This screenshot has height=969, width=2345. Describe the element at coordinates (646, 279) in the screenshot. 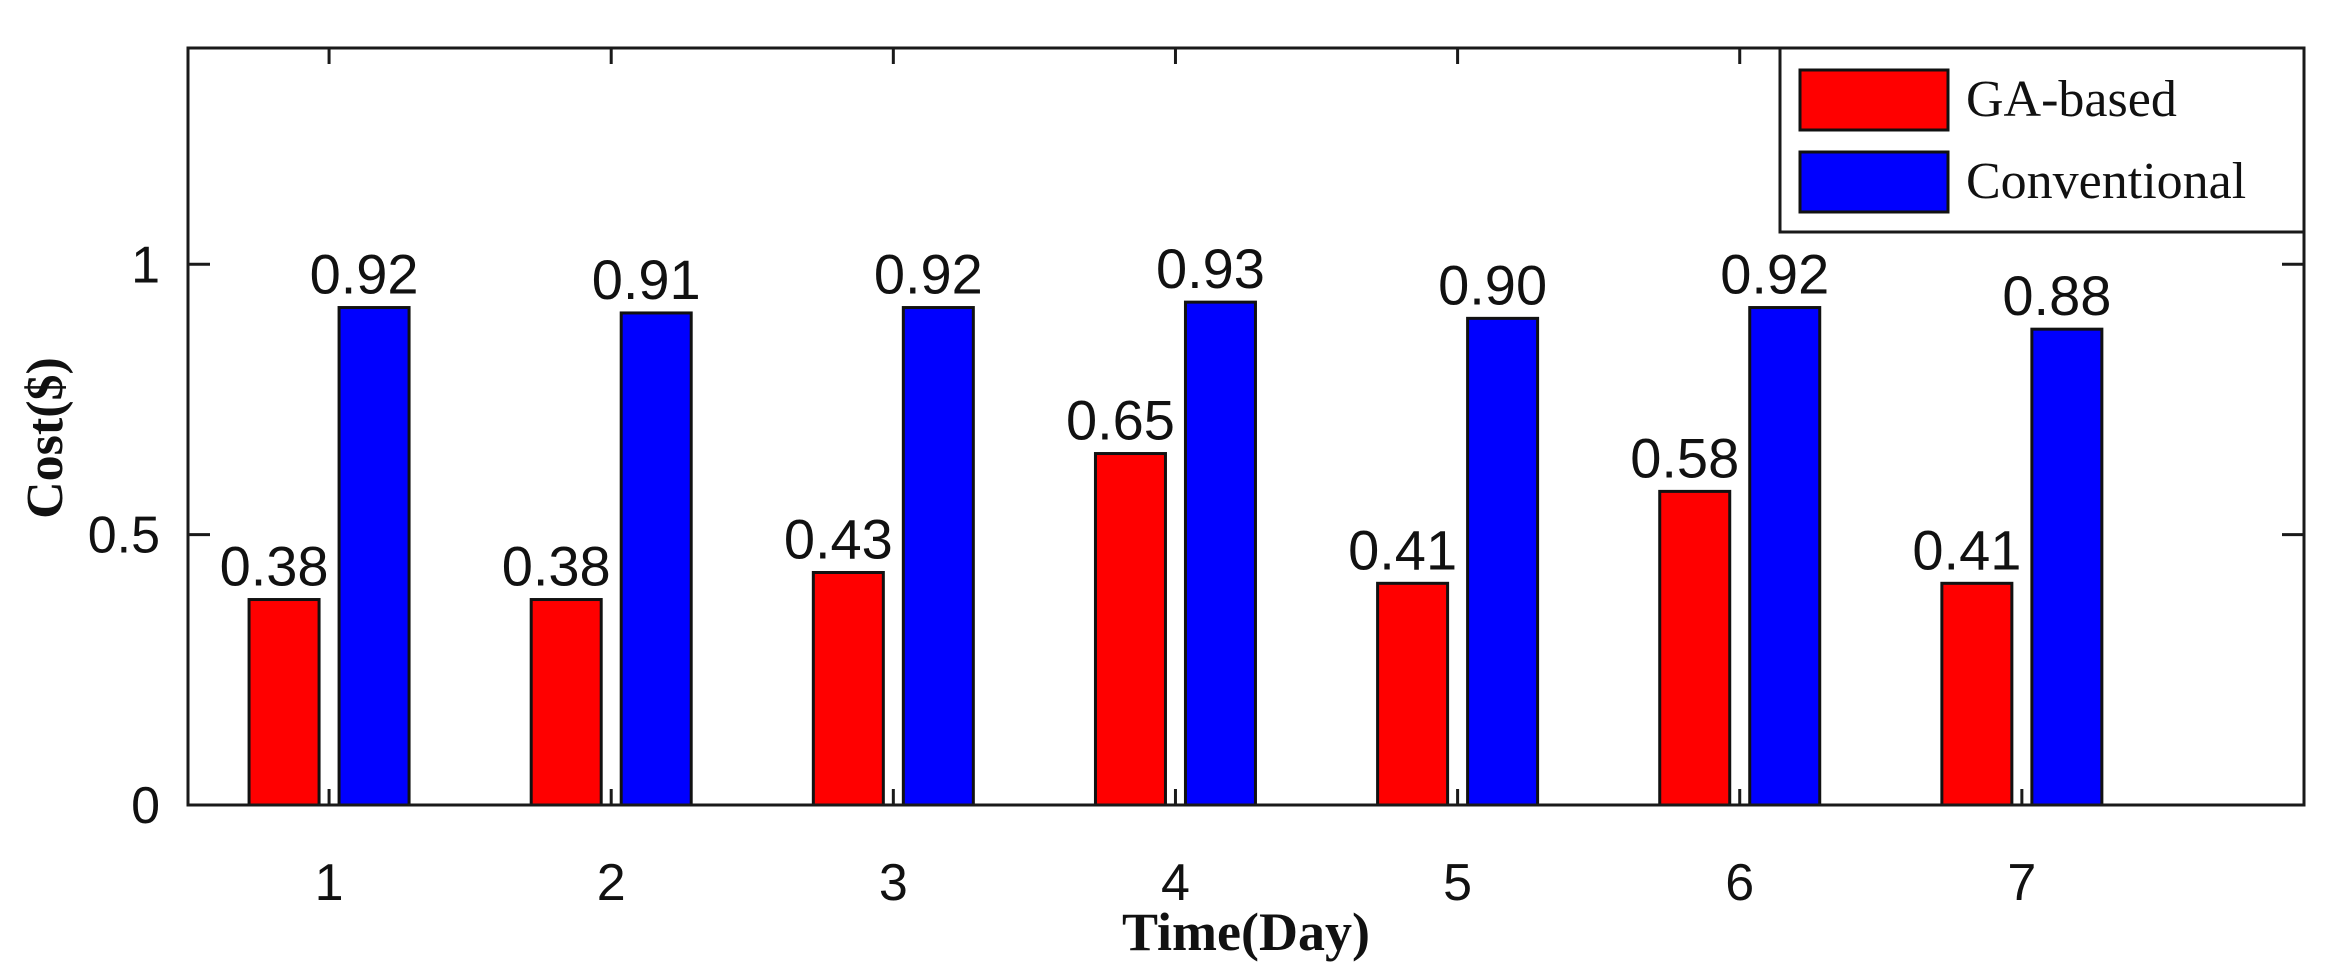

I see `data-label-conventional: 0.91` at that location.